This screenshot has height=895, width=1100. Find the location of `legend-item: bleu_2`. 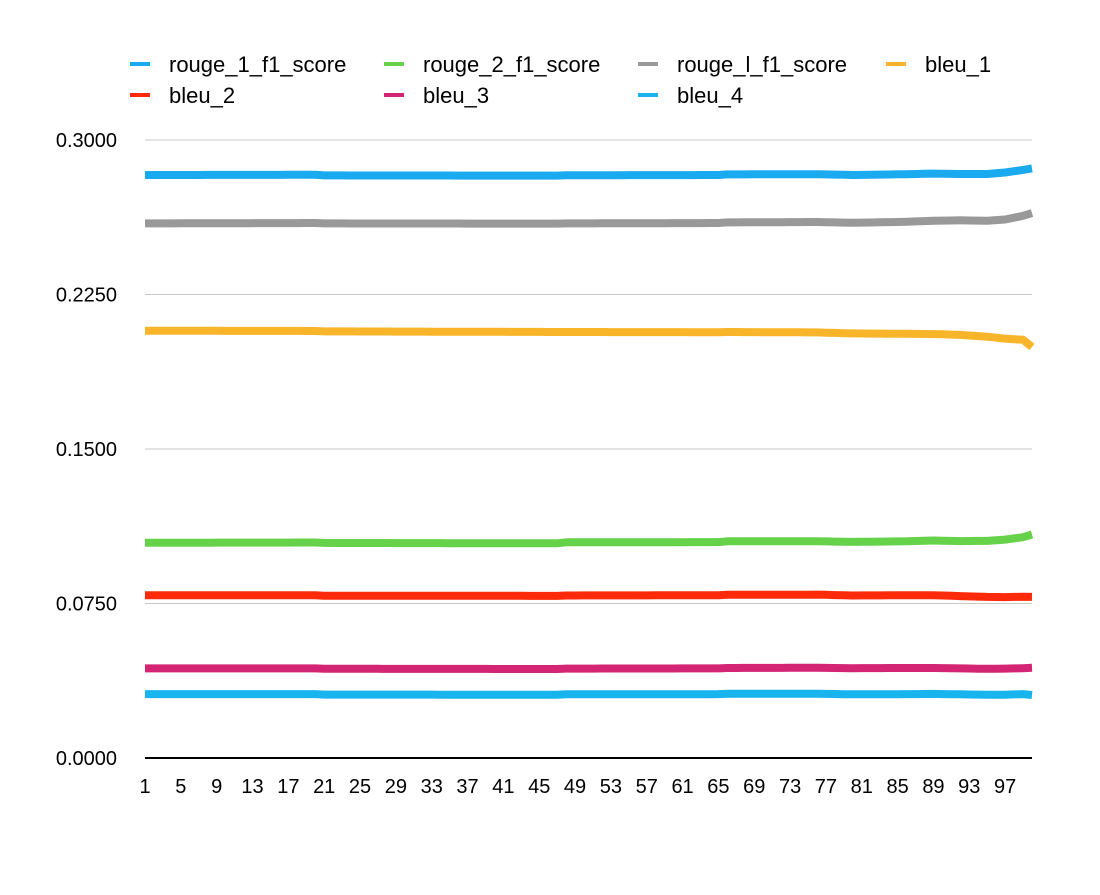

legend-item: bleu_2 is located at coordinates (182, 95).